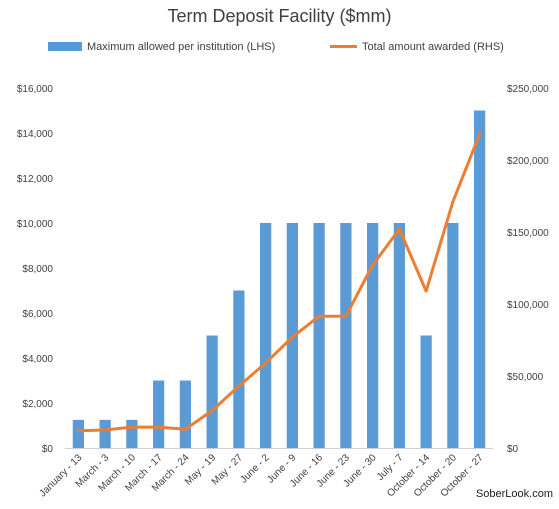 Image resolution: width=559 pixels, height=509 pixels. What do you see at coordinates (181, 47) in the screenshot?
I see `legend-label-bars: Maximum allowed per institution (LHS)` at bounding box center [181, 47].